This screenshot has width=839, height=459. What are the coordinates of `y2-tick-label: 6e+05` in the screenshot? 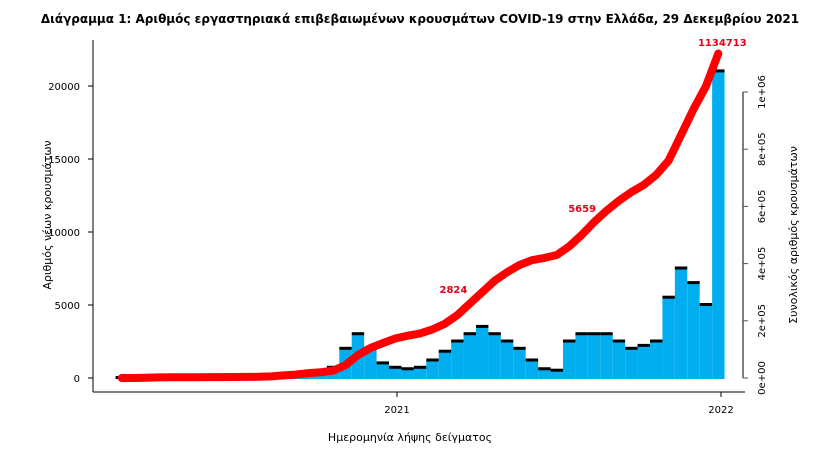 It's located at (762, 207).